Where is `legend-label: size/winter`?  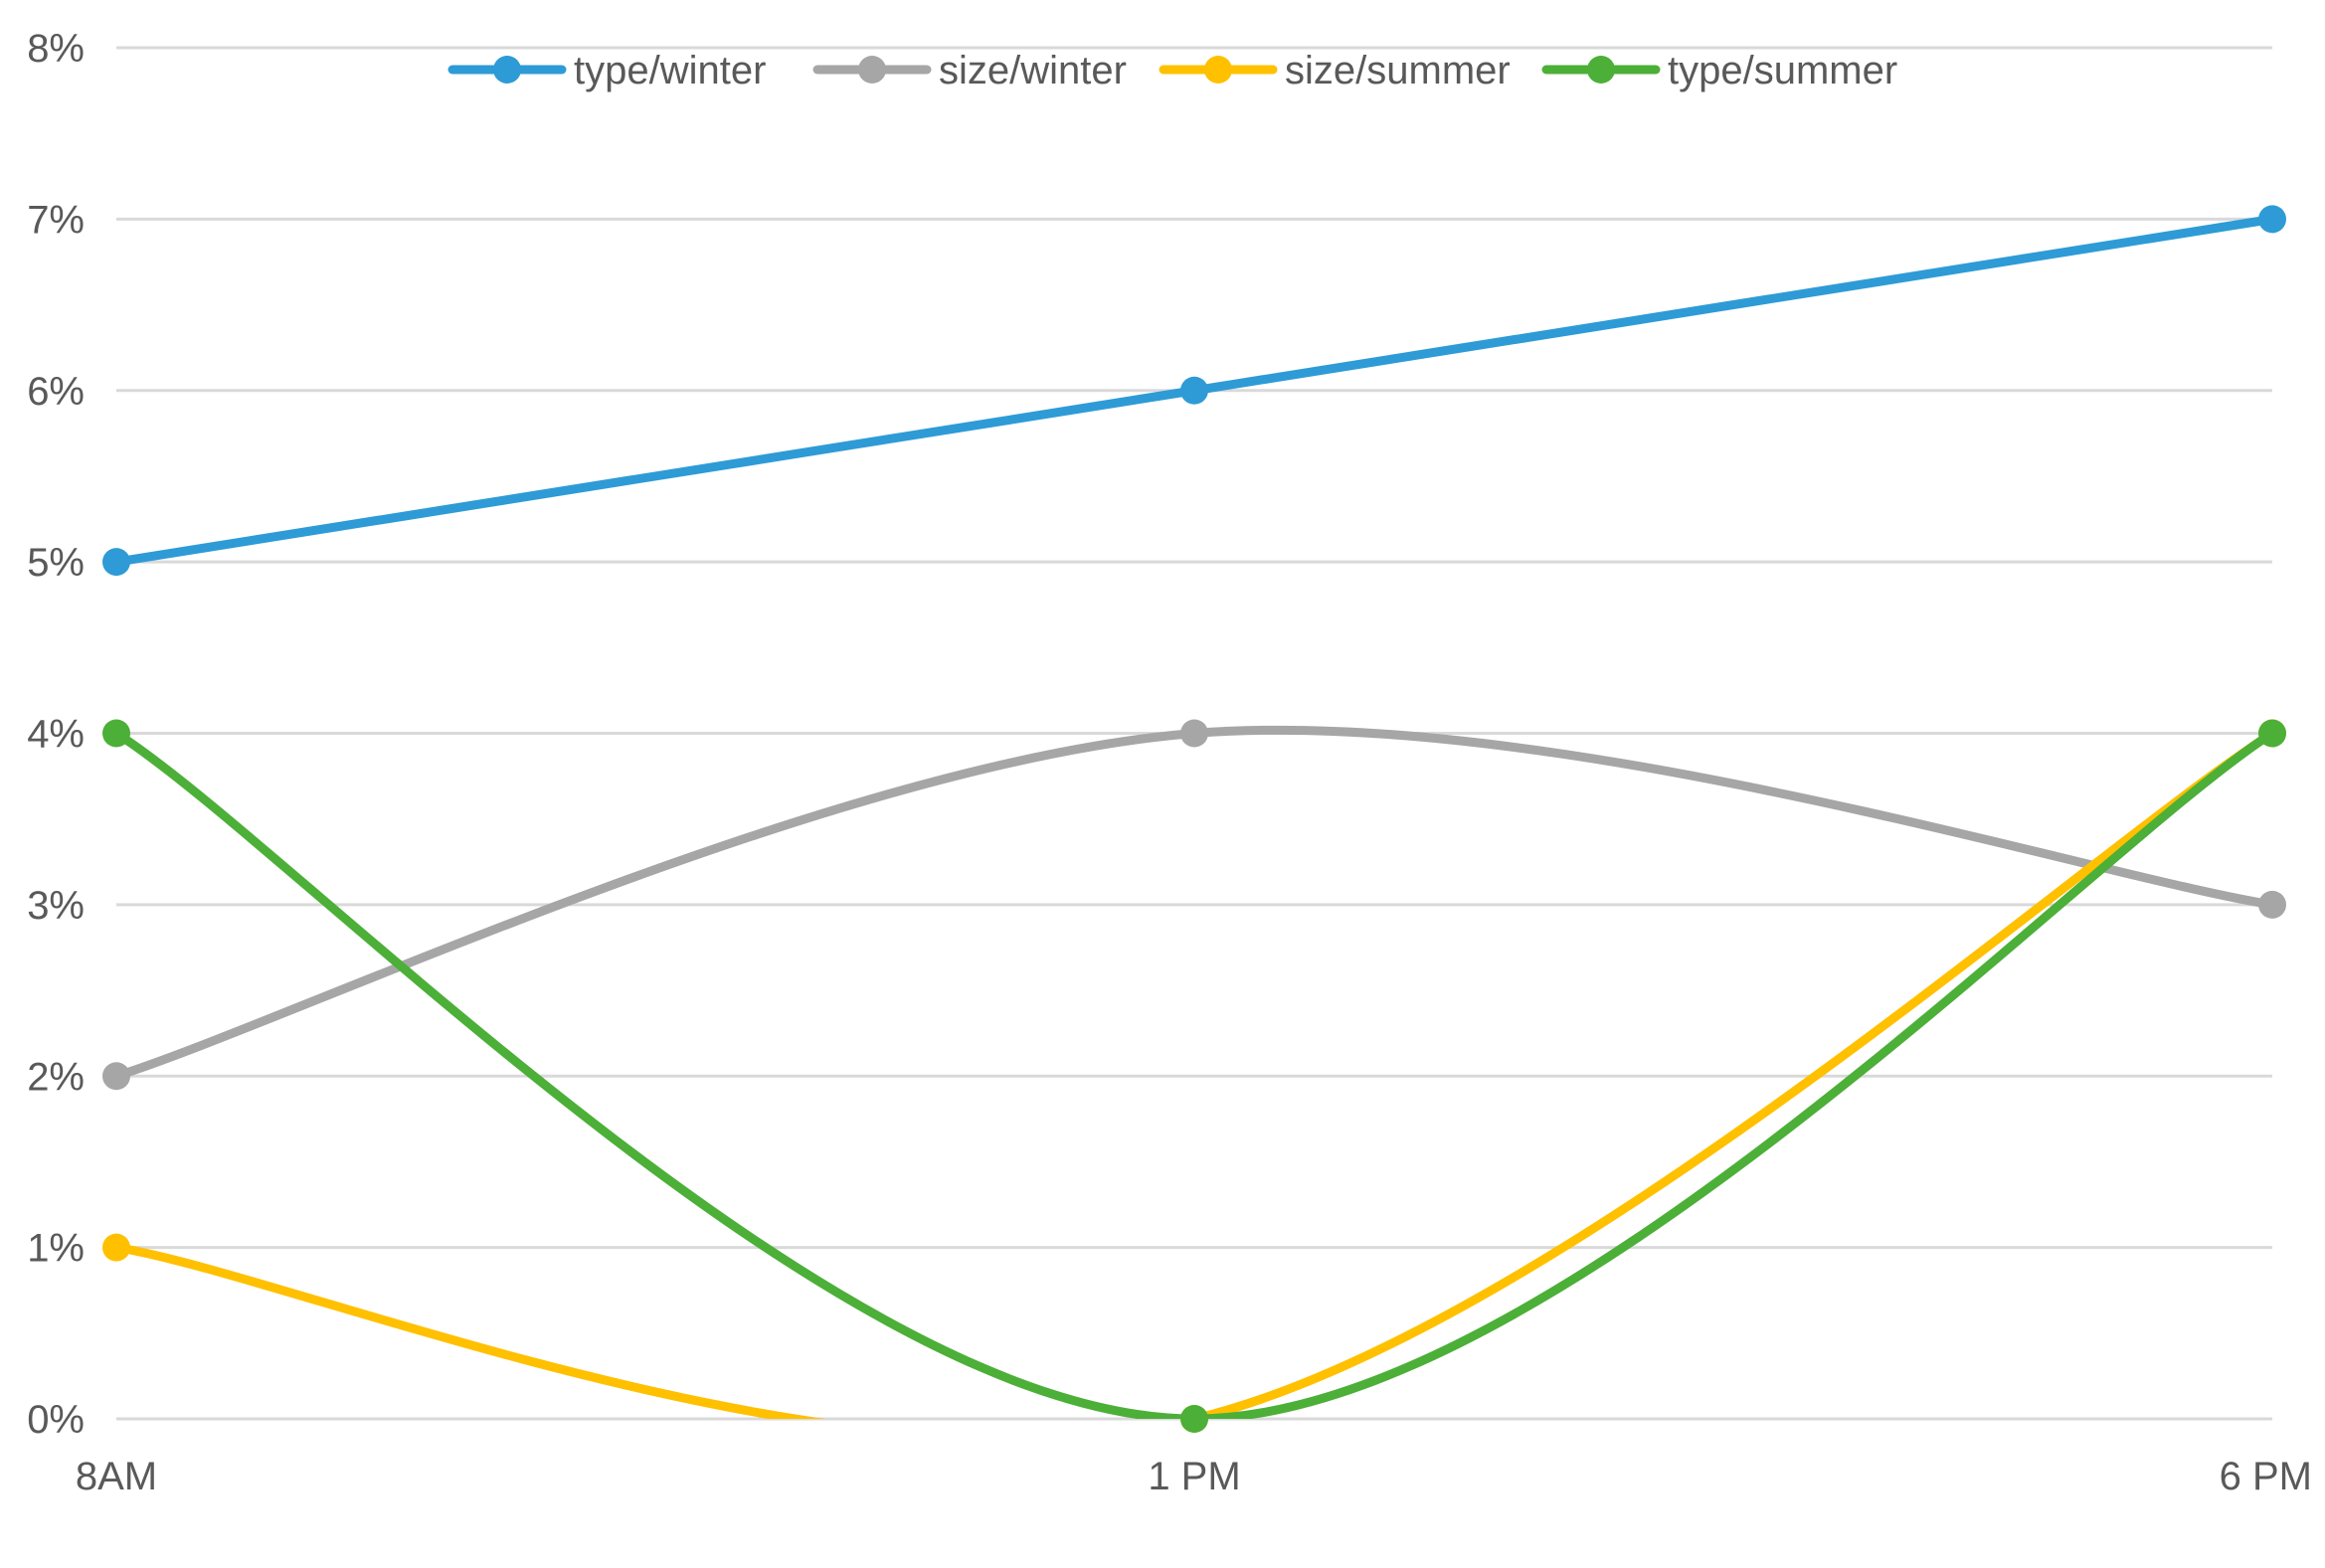
legend-label: size/winter is located at coordinates (1033, 70).